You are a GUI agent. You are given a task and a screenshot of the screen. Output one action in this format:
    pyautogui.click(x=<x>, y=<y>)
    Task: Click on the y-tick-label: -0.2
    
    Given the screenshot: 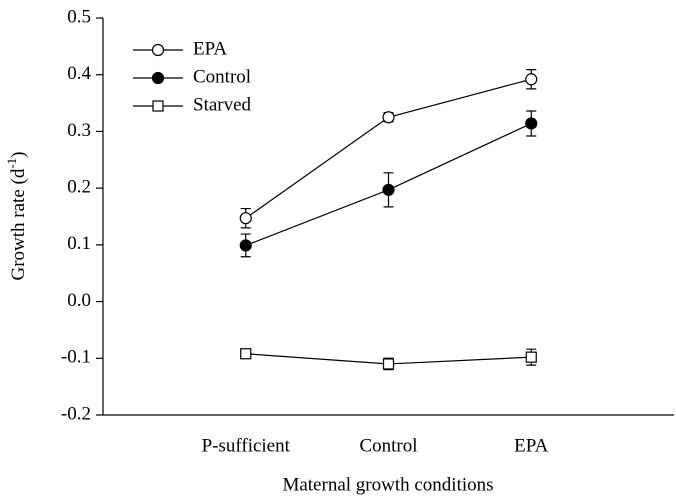 What is the action you would take?
    pyautogui.click(x=76, y=413)
    